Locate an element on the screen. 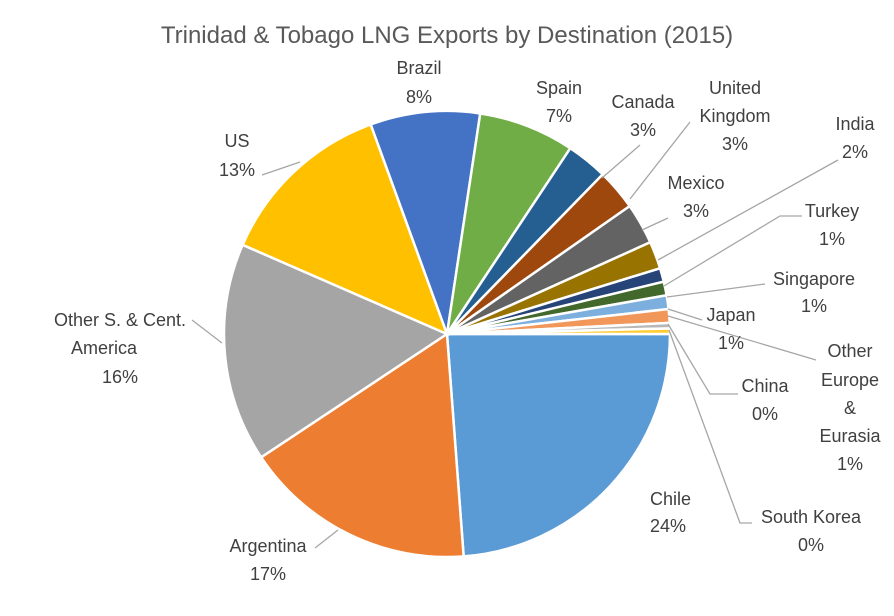  percent-label: 2% is located at coordinates (855, 152).